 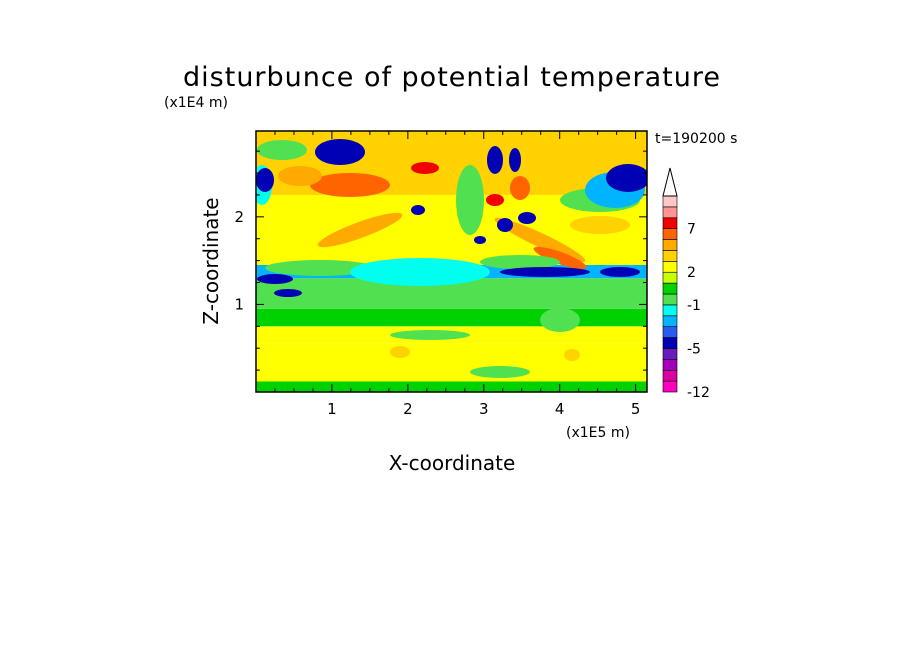 What do you see at coordinates (696, 139) in the screenshot?
I see `time-label: t=190200 s` at bounding box center [696, 139].